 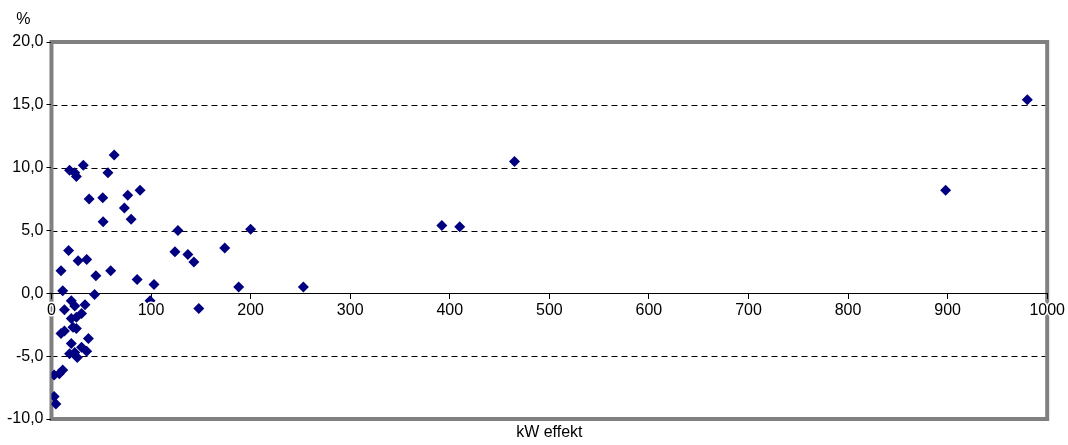 I want to click on x-tick-label: 0, so click(x=52, y=310).